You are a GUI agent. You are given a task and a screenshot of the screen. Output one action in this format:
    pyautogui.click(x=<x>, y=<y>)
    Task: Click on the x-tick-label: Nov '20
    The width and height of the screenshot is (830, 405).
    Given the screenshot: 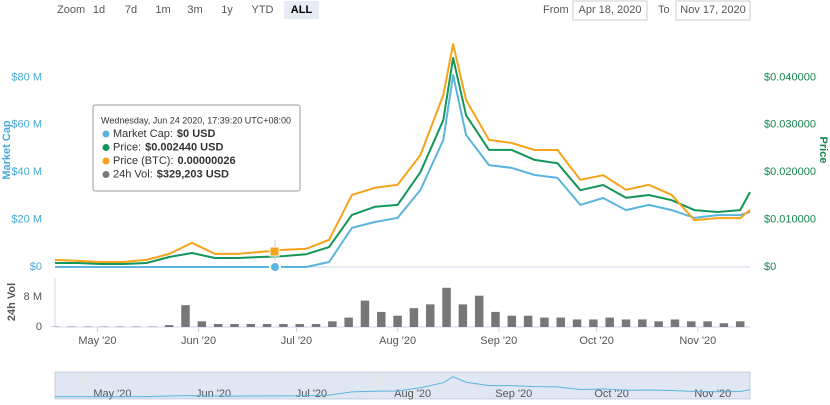 What is the action you would take?
    pyautogui.click(x=697, y=341)
    